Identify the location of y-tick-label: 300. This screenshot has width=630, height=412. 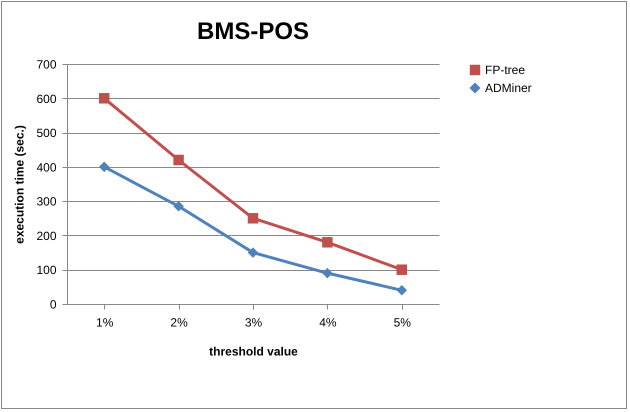
(46, 201).